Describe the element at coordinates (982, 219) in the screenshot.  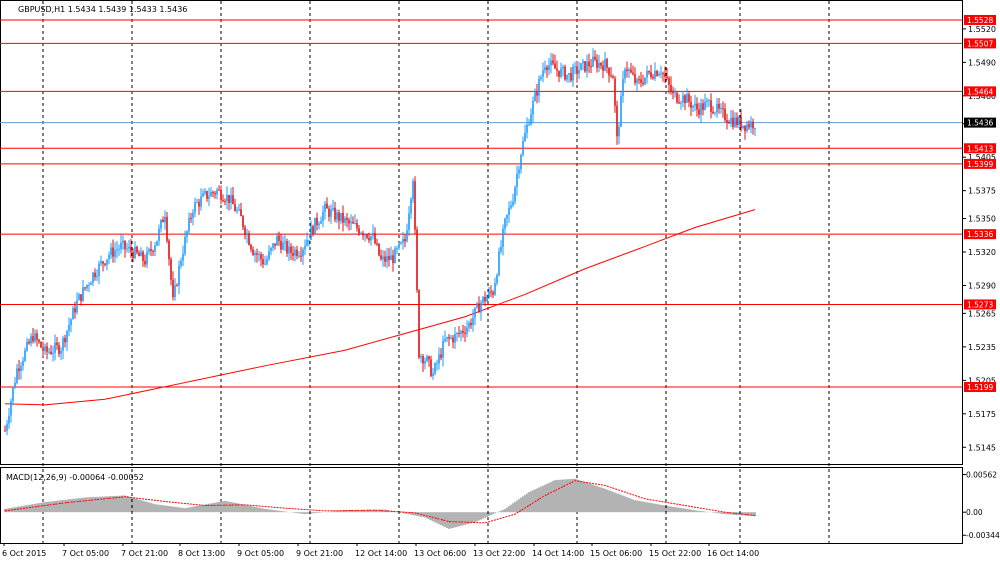
I see `y-tick-label: 1.5350` at that location.